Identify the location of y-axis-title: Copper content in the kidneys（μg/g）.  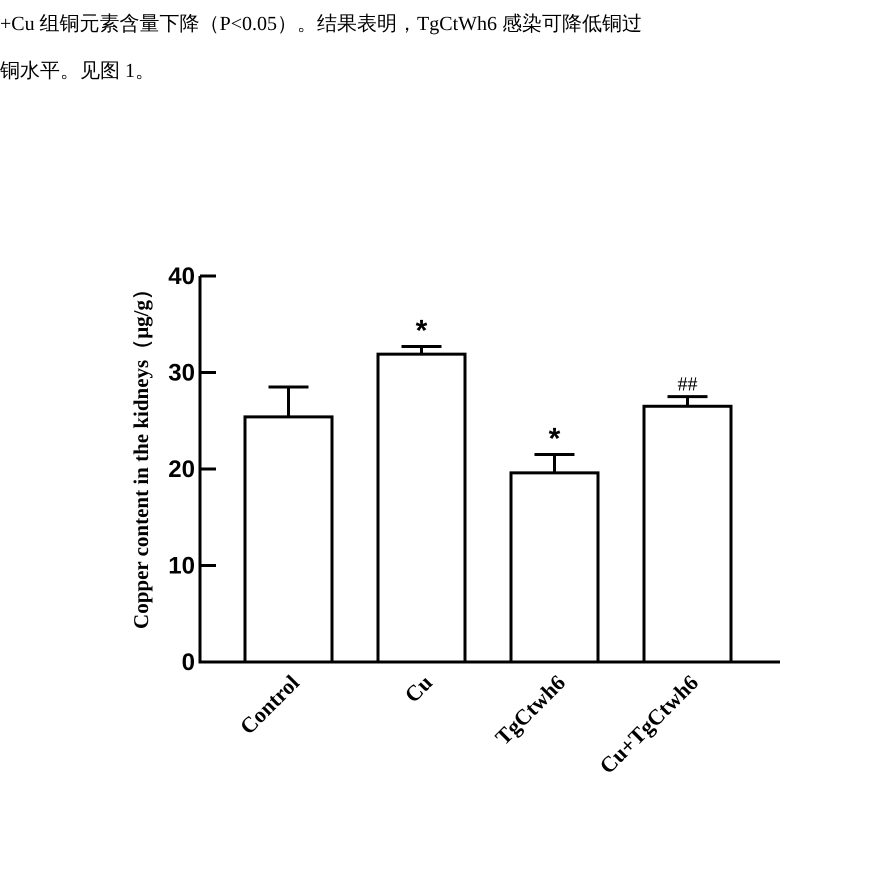
(141, 454).